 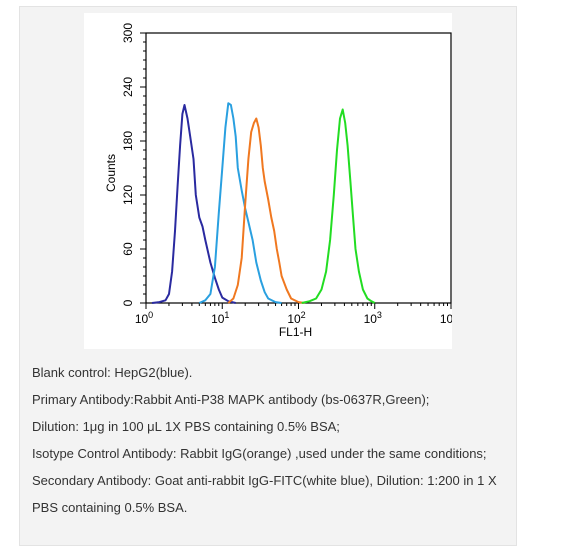 I want to click on y-tick-label: 60, so click(x=128, y=249).